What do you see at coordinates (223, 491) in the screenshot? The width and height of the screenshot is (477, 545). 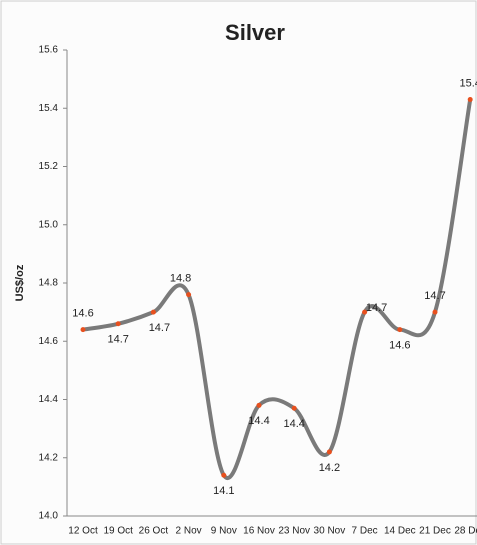 I see `data-label: 14.1` at bounding box center [223, 491].